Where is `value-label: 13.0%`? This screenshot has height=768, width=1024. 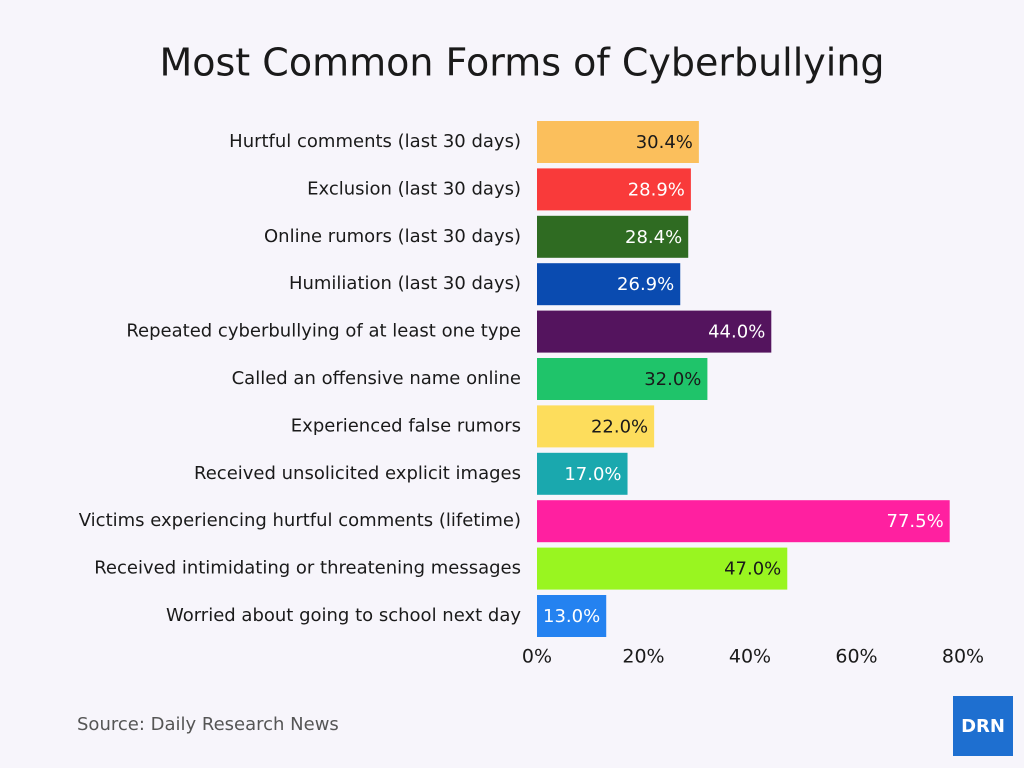
value-label: 13.0% is located at coordinates (571, 616).